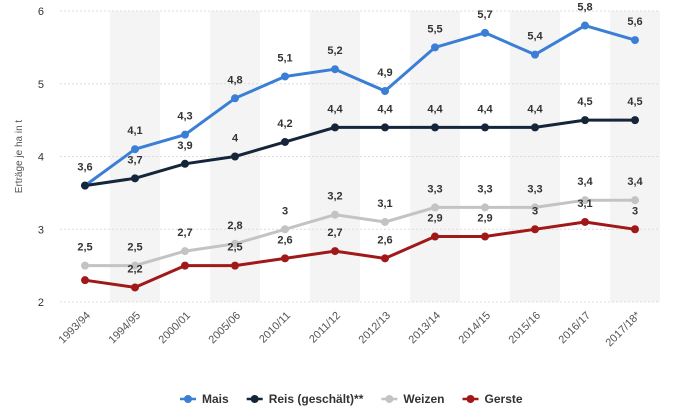 The height and width of the screenshot is (418, 685). I want to click on x-tick-label: 2010/11, so click(275, 328).